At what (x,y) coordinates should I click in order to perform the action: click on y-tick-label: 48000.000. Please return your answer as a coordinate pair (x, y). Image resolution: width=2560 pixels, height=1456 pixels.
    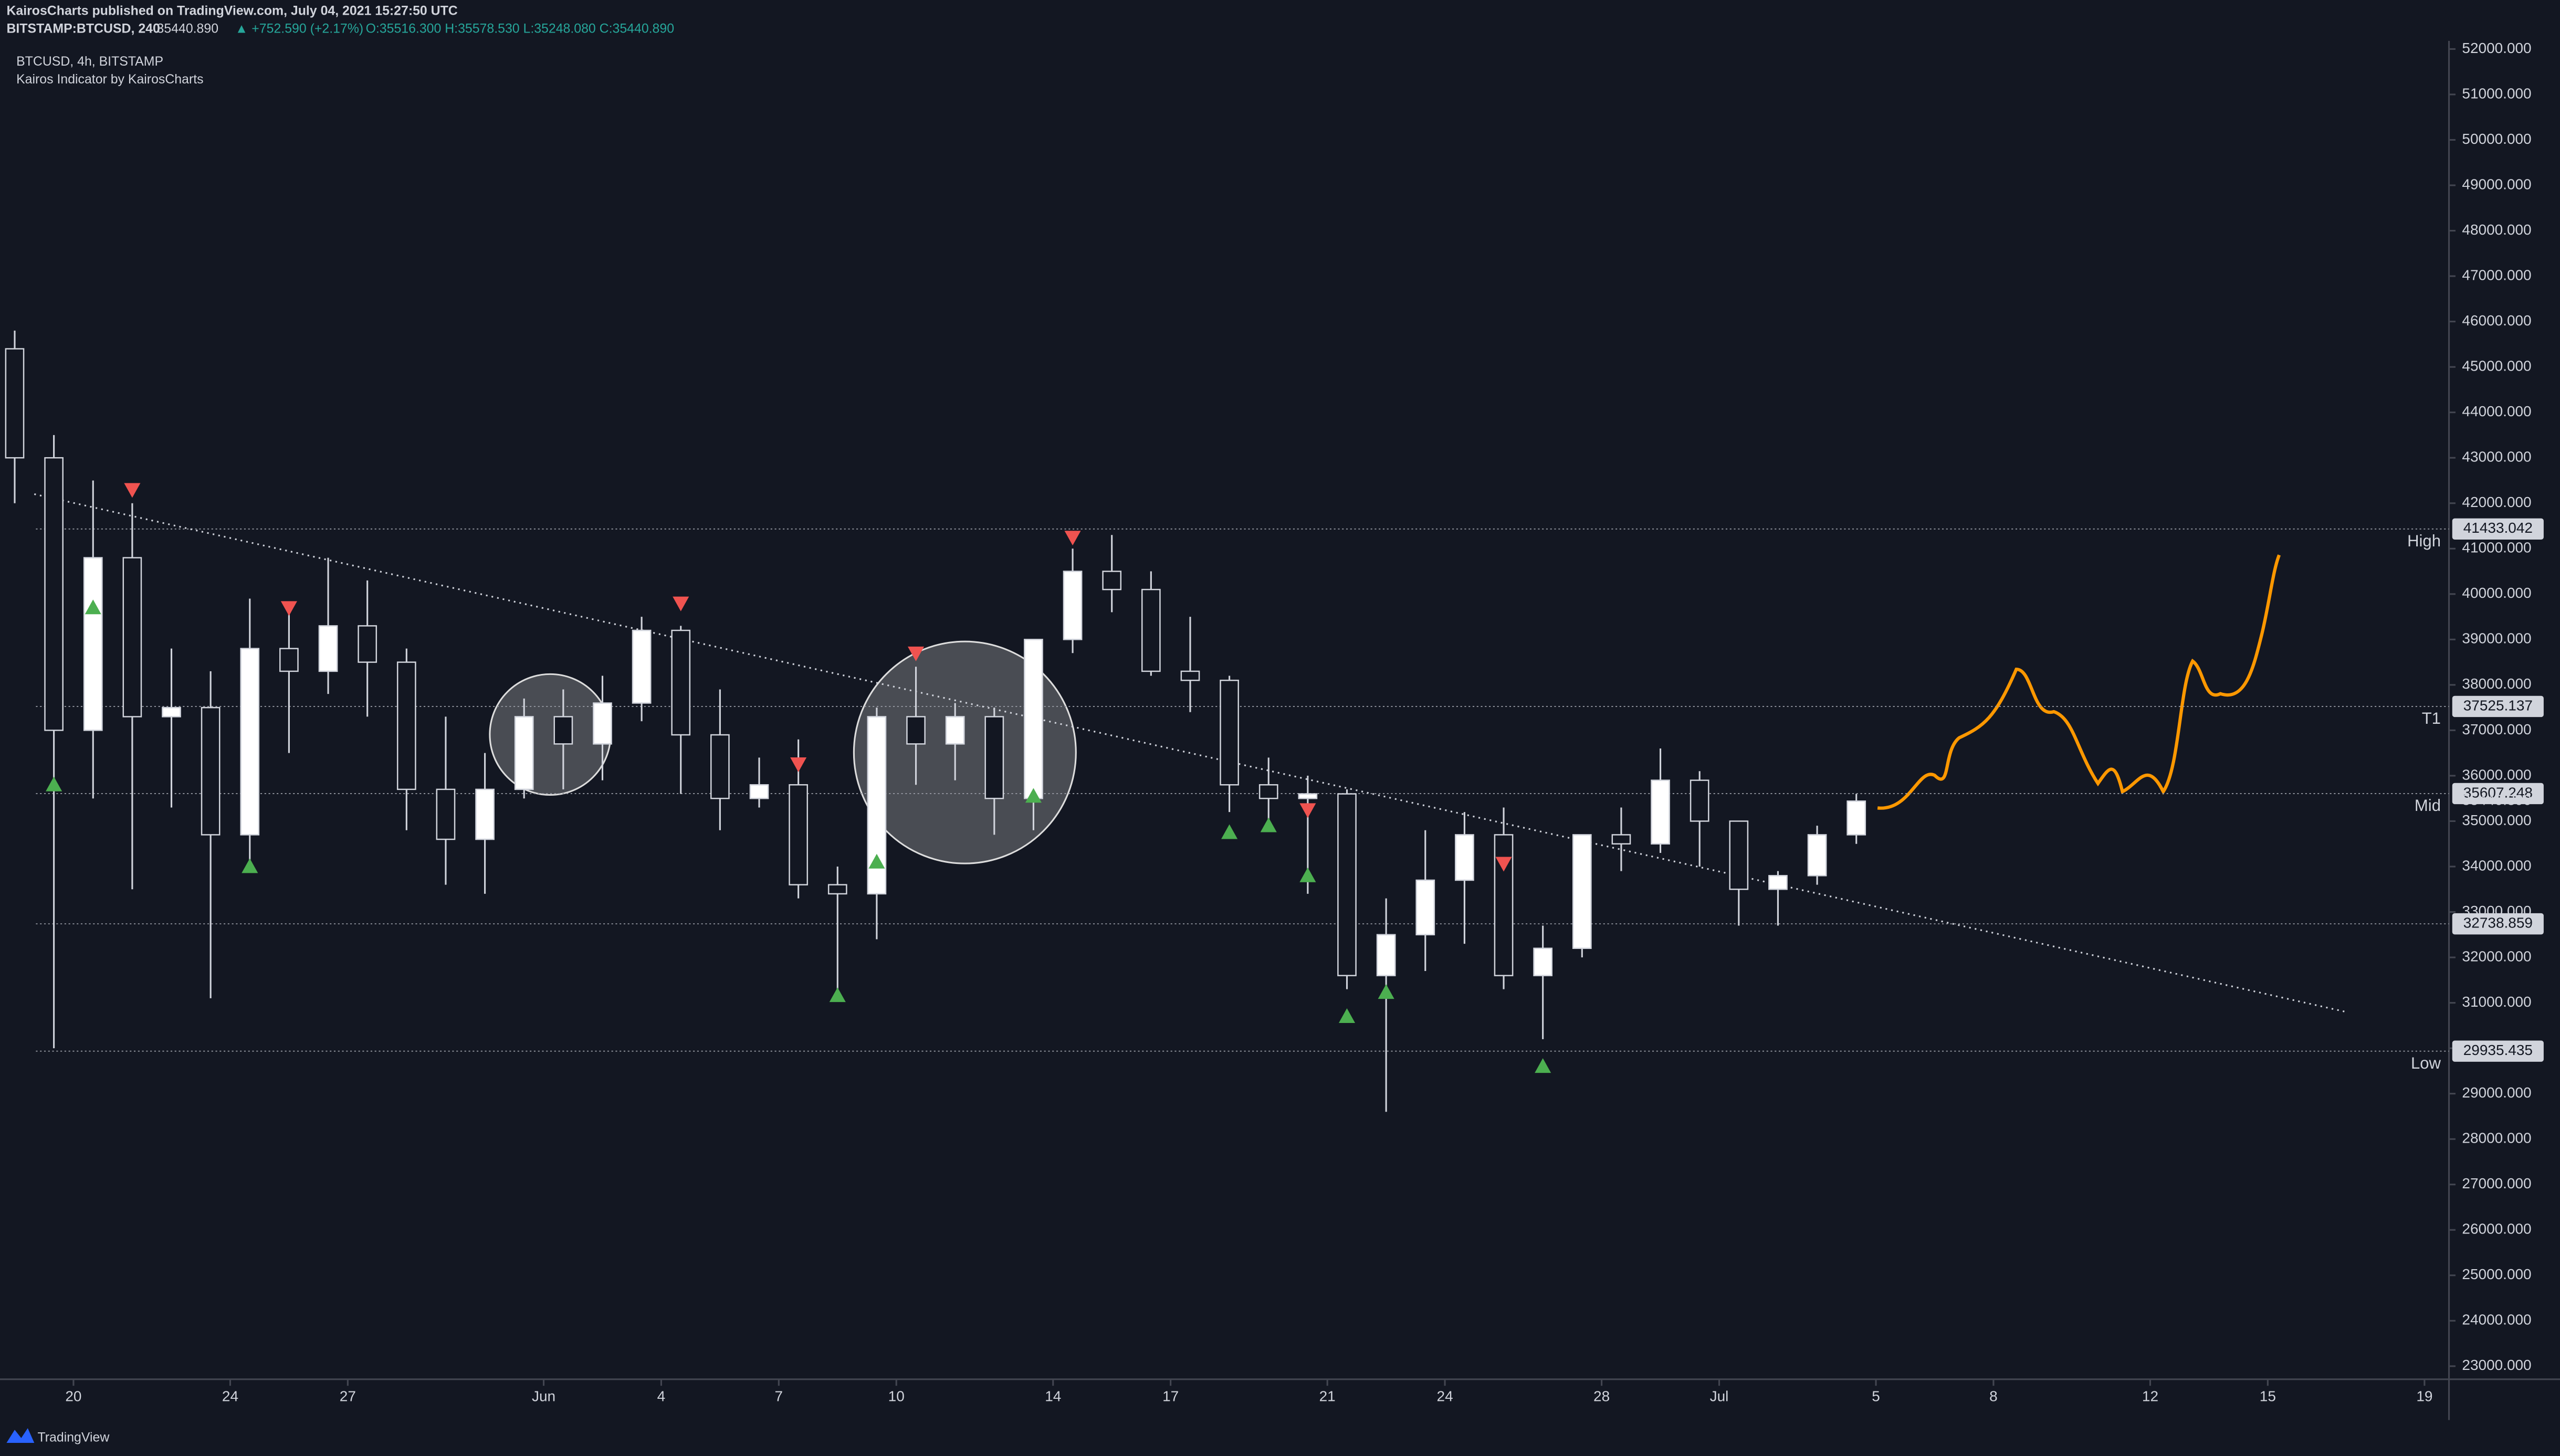
    Looking at the image, I should click on (2497, 229).